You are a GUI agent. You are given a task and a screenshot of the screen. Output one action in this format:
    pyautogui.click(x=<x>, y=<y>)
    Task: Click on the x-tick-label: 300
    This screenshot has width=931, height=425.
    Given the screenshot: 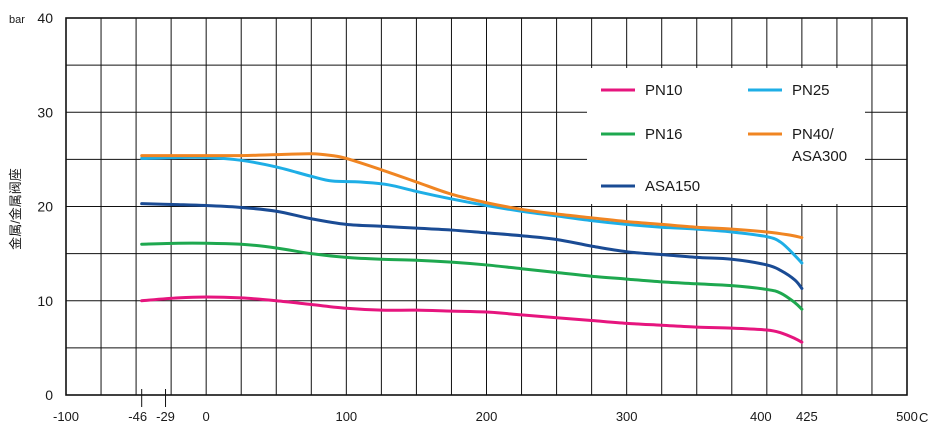 What is the action you would take?
    pyautogui.click(x=627, y=416)
    